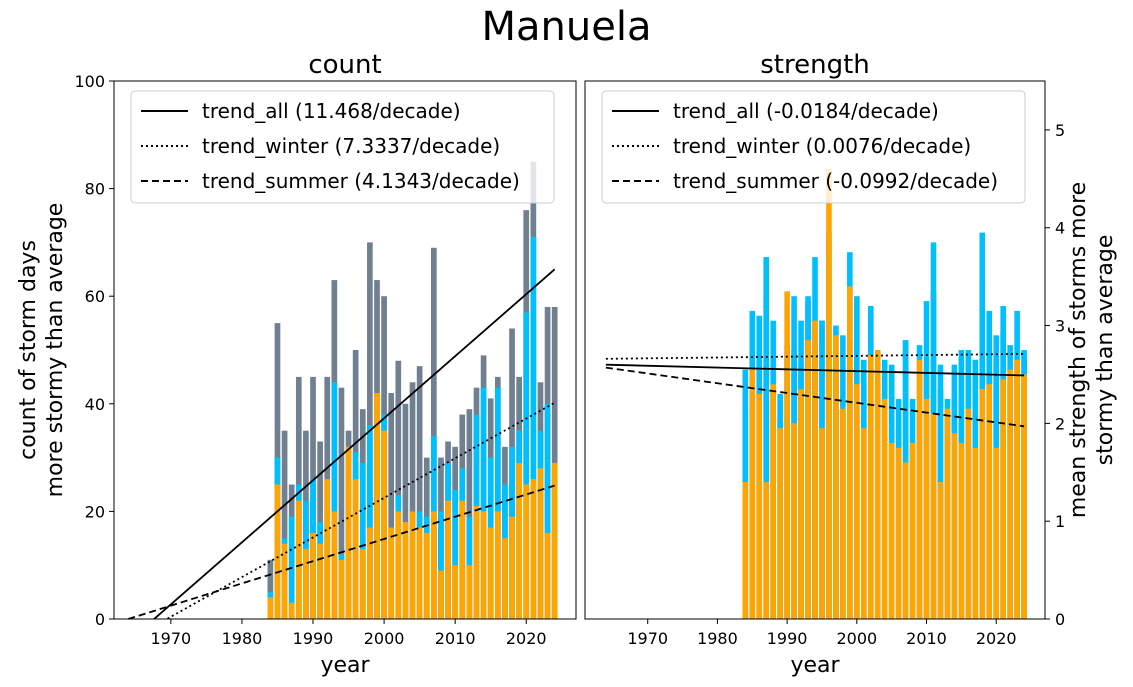  What do you see at coordinates (766, 438) in the screenshot?
I see `bar-winter-1987` at bounding box center [766, 438].